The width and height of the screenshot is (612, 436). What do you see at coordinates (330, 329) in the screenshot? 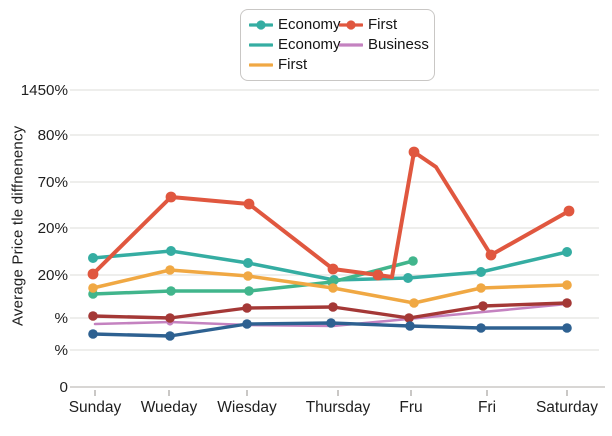
I see `series-unlabeled-blue` at bounding box center [330, 329].